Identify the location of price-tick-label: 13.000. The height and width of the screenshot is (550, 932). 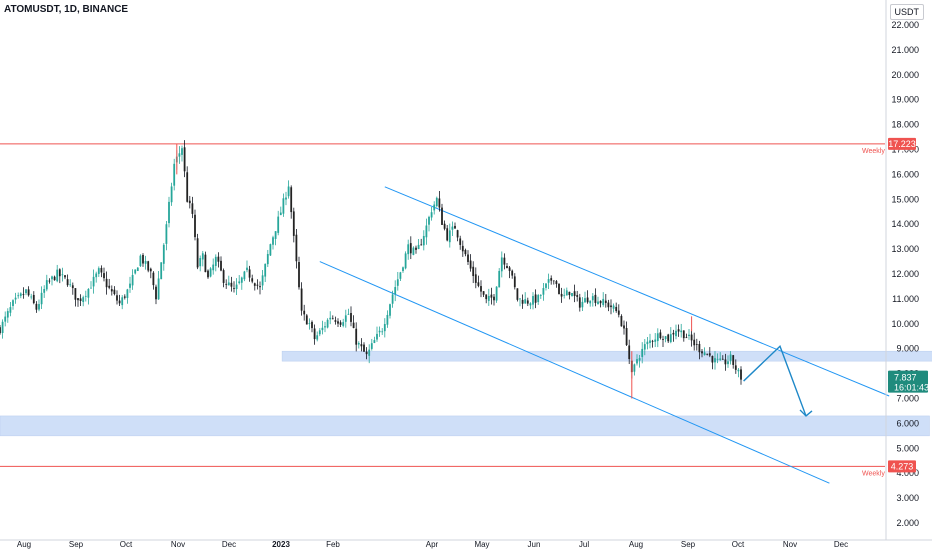
(905, 249).